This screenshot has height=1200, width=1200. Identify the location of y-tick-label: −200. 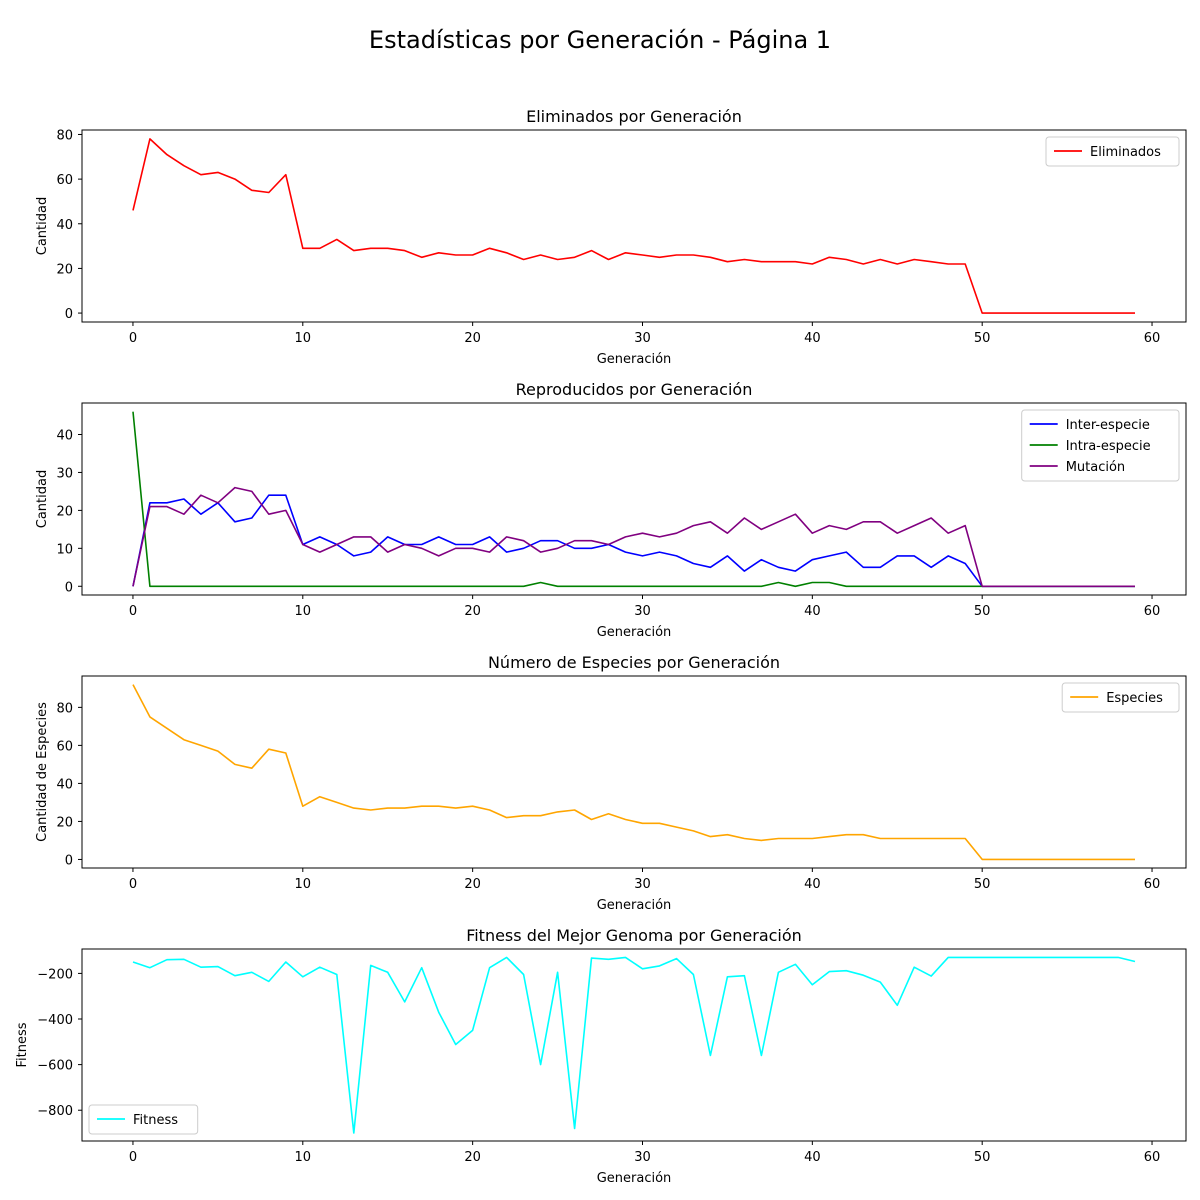
(55, 974).